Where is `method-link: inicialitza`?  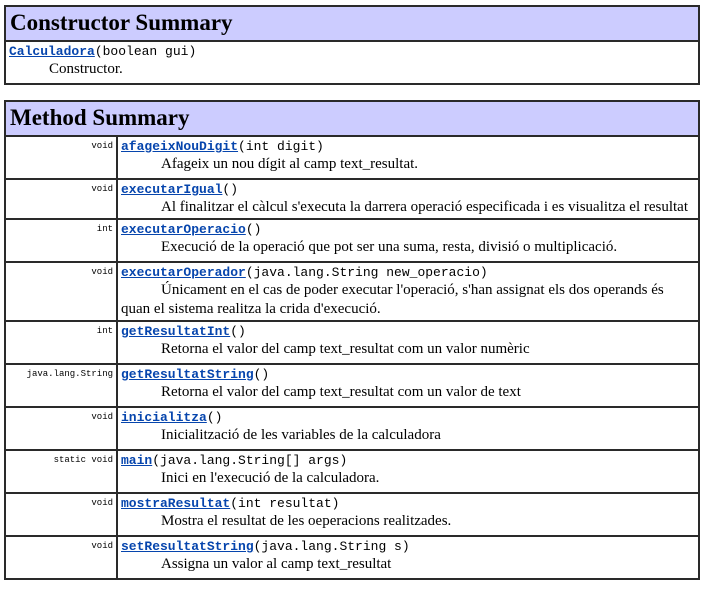 method-link: inicialitza is located at coordinates (164, 417).